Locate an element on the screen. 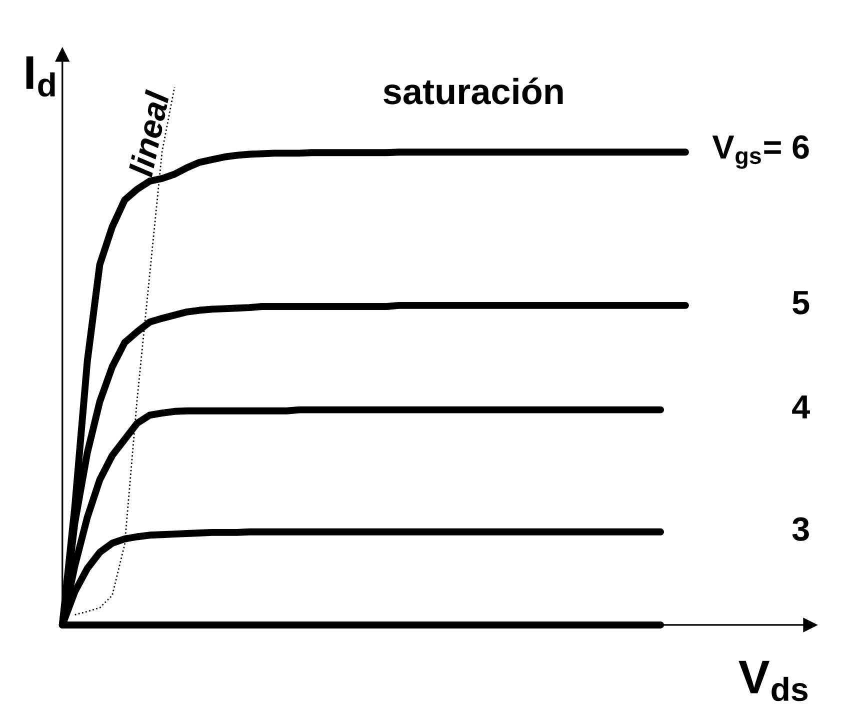  annotation: saturación is located at coordinates (473, 91).